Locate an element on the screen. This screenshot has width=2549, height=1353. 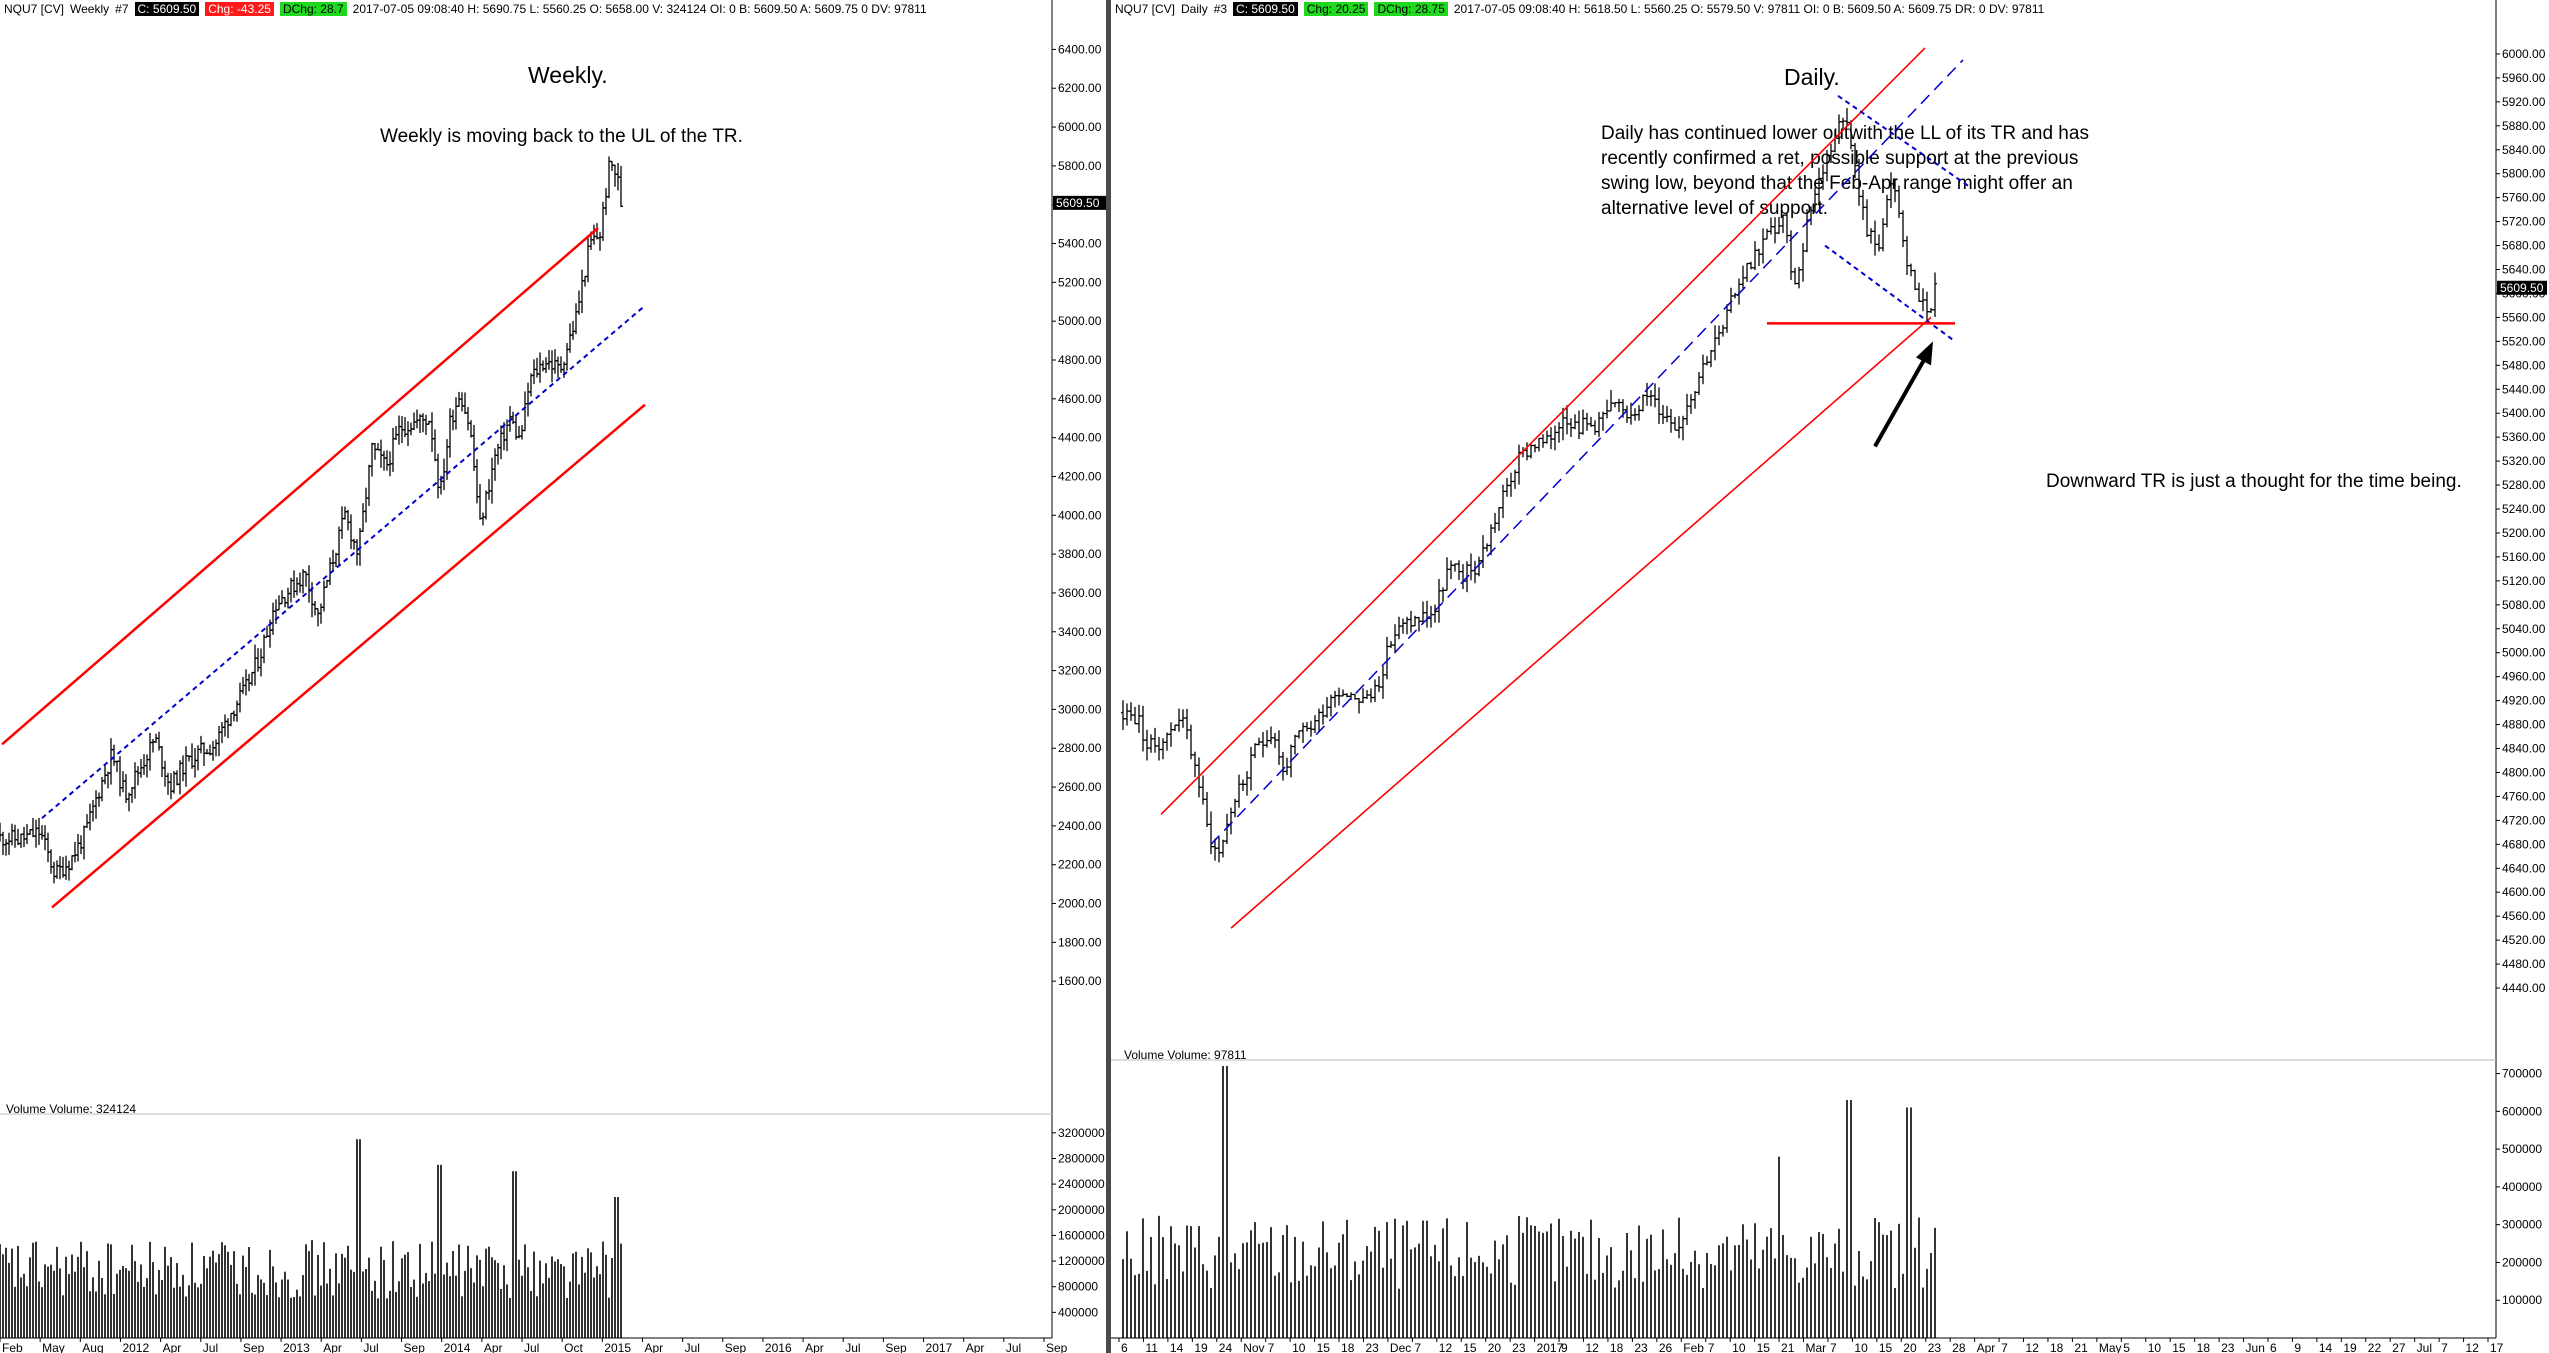
weekly-x-tick-label: Jul is located at coordinates (531, 1347).